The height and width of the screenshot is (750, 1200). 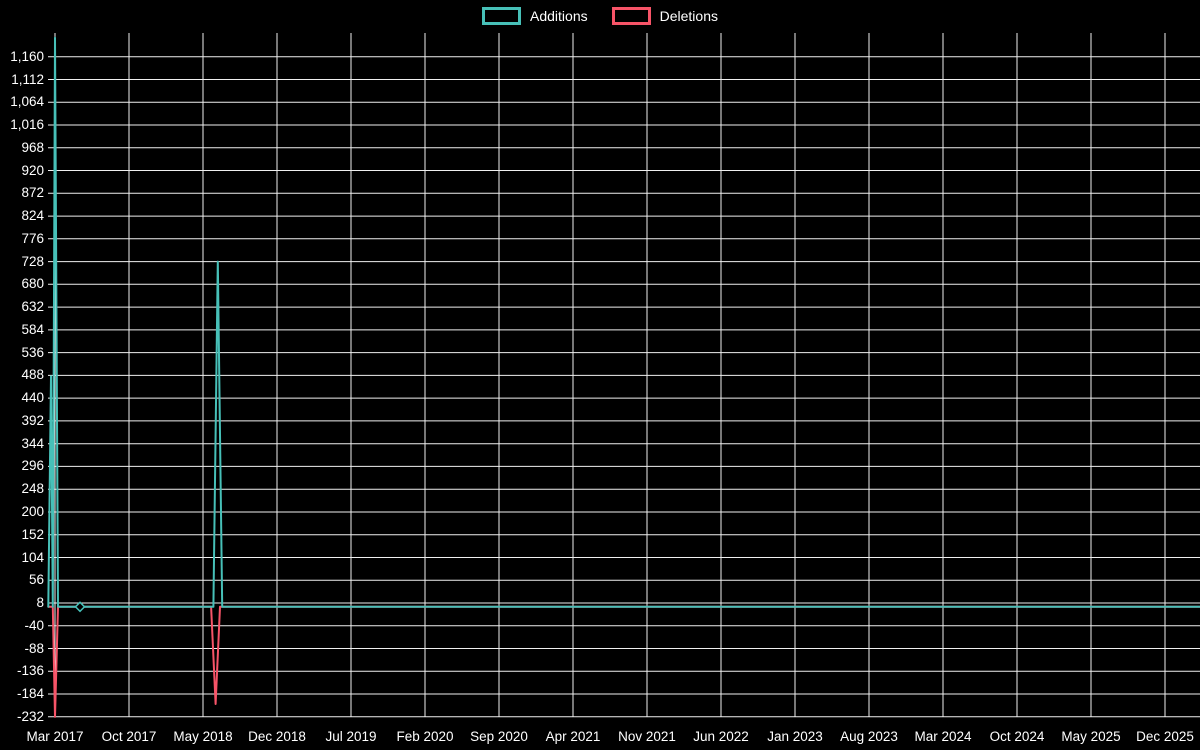 I want to click on y-tick-label: 584, so click(x=32, y=329).